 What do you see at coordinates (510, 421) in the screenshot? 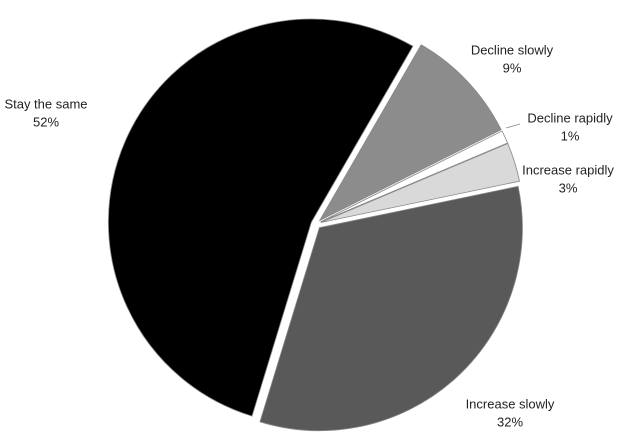
I see `slice-value-label: 32%` at bounding box center [510, 421].